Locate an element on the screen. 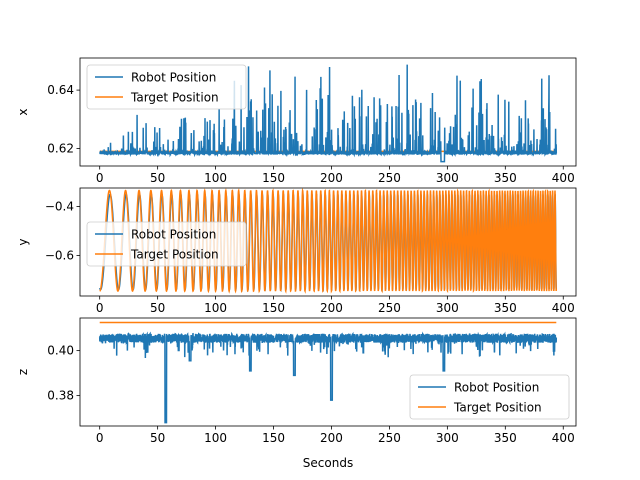 Image resolution: width=640 pixels, height=480 pixels. y-axis-label-x: x is located at coordinates (23, 111).